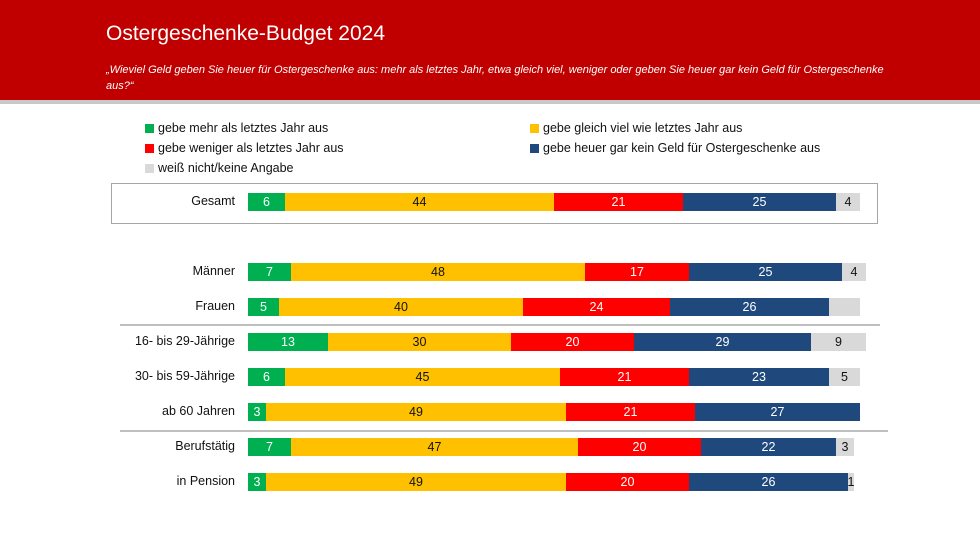  What do you see at coordinates (643, 128) in the screenshot?
I see `legend-label: gebe gleich viel wie letztes Jahr aus` at bounding box center [643, 128].